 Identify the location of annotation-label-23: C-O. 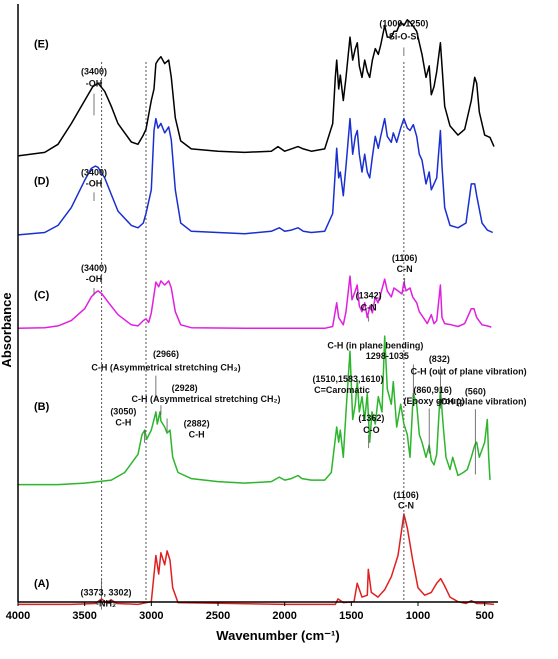
(371, 430).